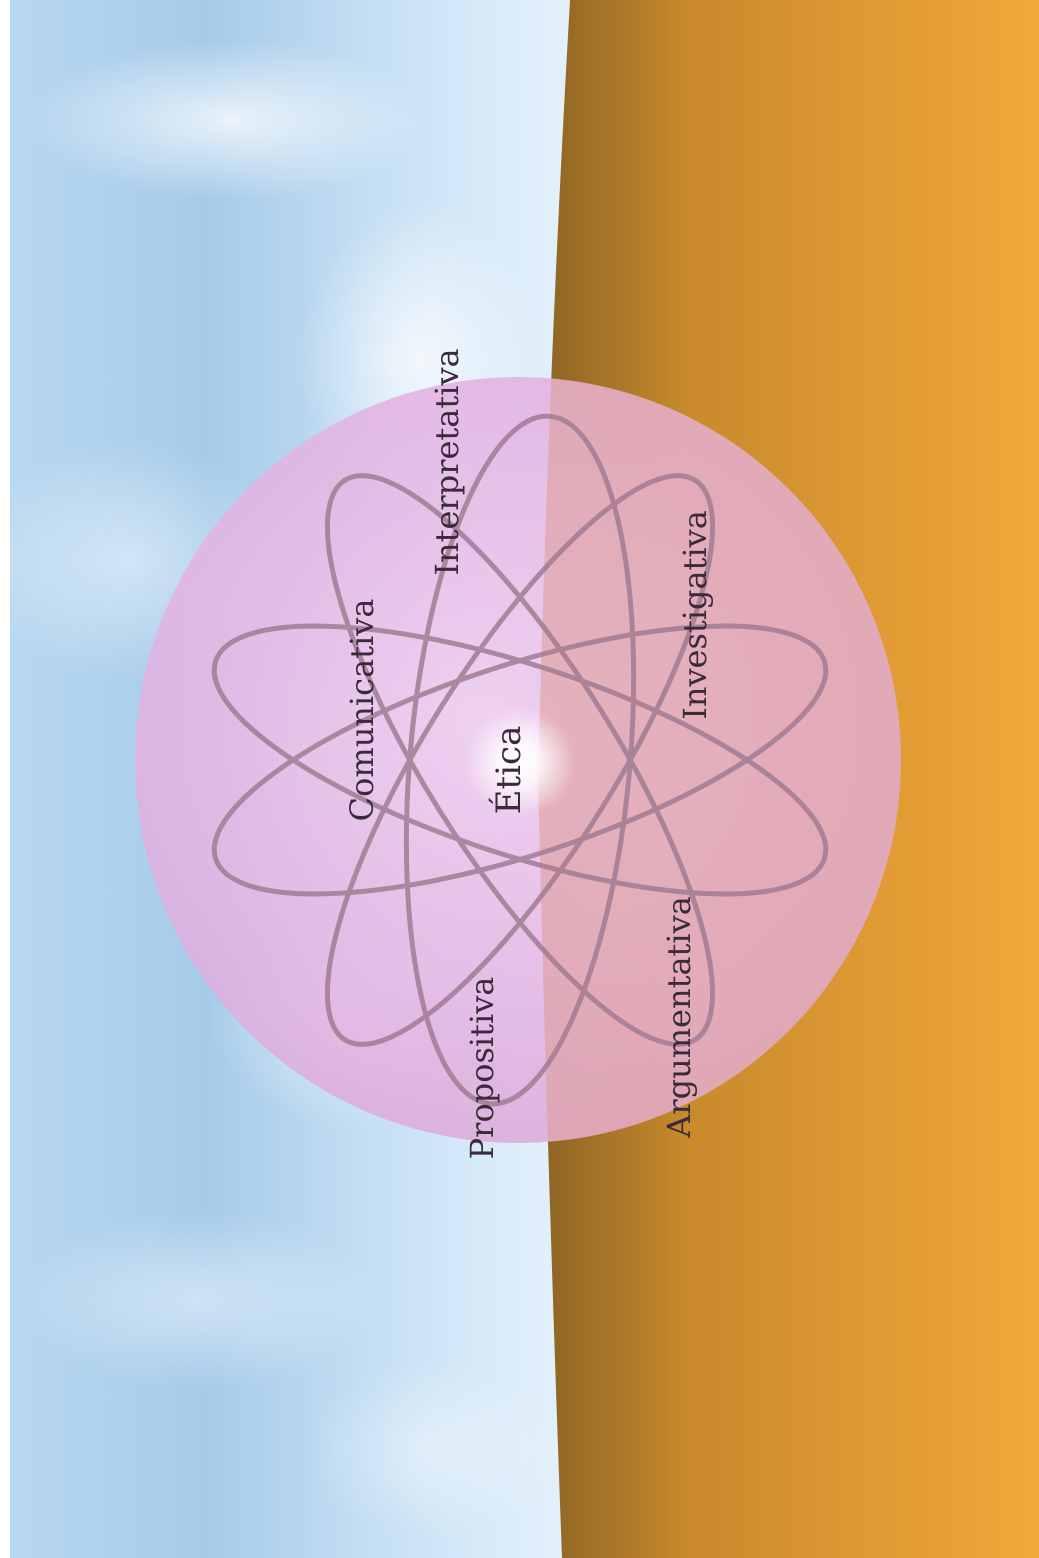 This screenshot has width=1039, height=1558. Describe the element at coordinates (362, 710) in the screenshot. I see `label-comunicativa: Comunicativa` at that location.